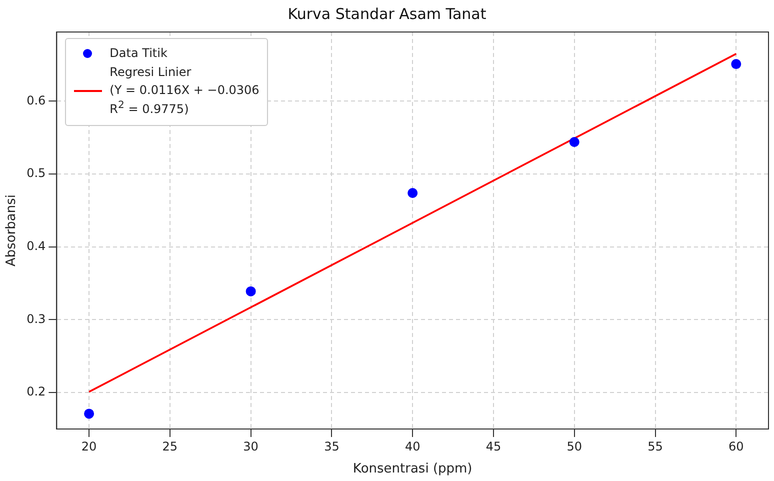 This screenshot has width=774, height=481. Describe the element at coordinates (250, 446) in the screenshot. I see `x-tick-label: 30` at that location.